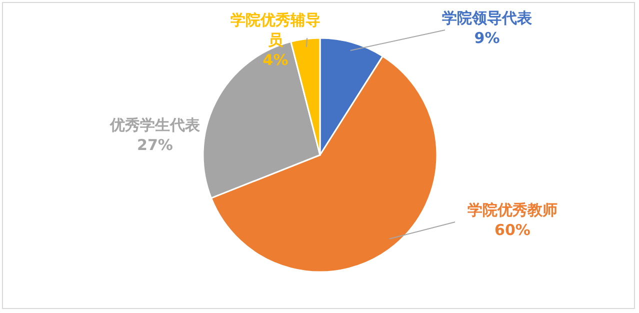 Image resolution: width=639 pixels, height=313 pixels. Describe the element at coordinates (487, 38) in the screenshot. I see `data-label: 9%` at that location.